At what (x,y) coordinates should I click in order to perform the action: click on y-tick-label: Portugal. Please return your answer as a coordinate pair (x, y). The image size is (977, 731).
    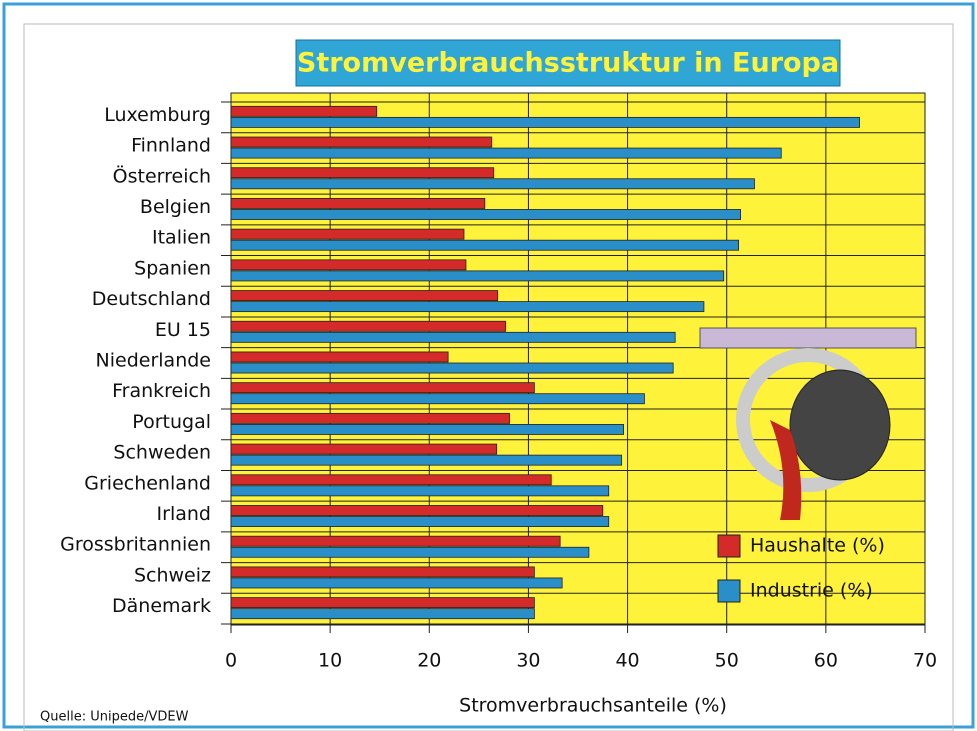
    Looking at the image, I should click on (171, 422).